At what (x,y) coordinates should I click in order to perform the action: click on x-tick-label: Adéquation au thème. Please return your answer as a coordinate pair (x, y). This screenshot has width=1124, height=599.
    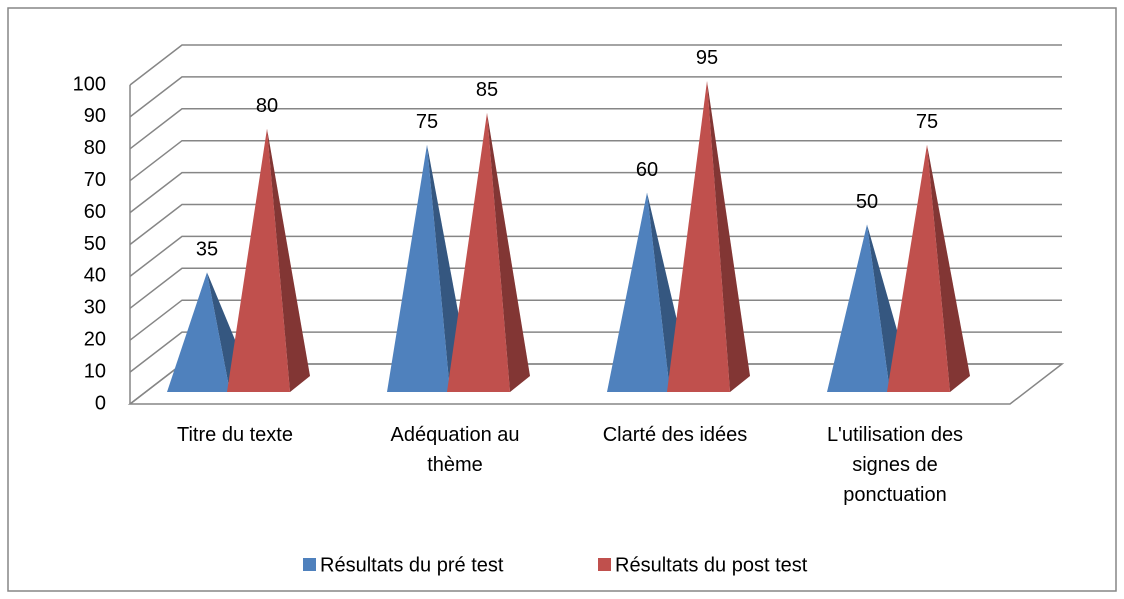
    Looking at the image, I should click on (455, 450).